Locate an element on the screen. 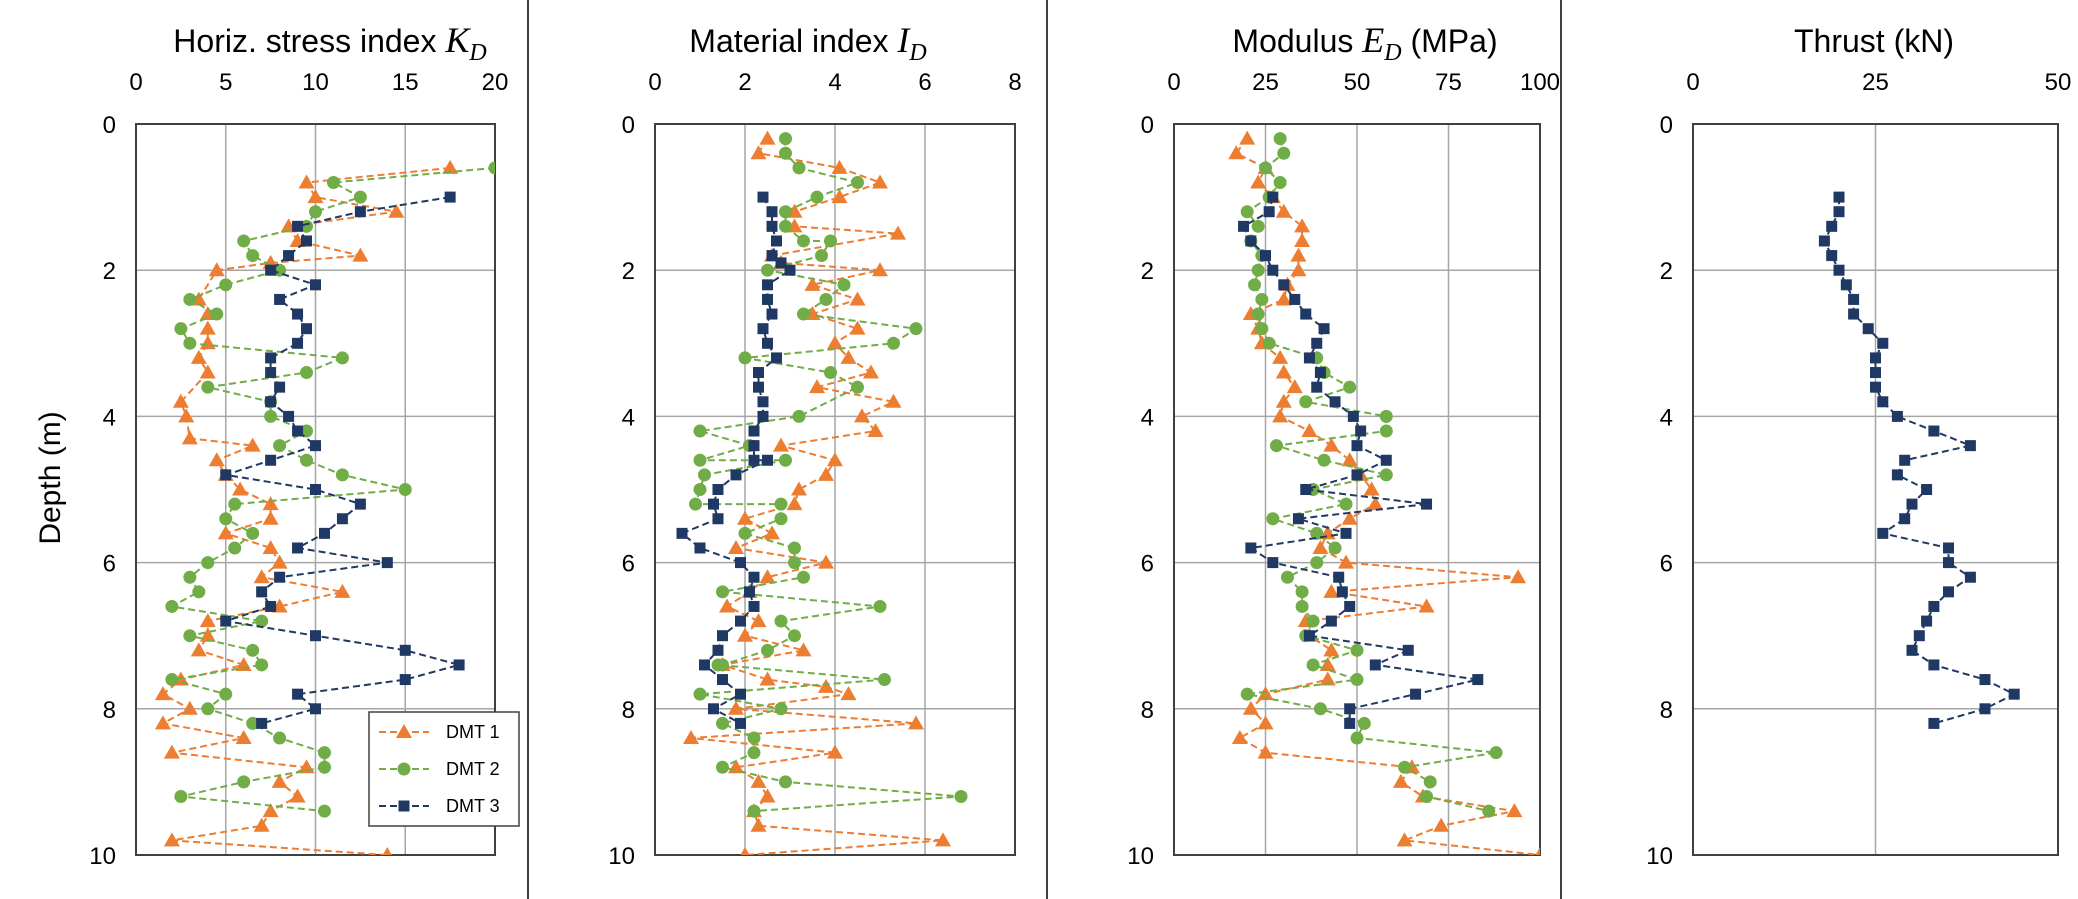 This screenshot has width=2078, height=899. x-tick-label: 50 is located at coordinates (1357, 82).